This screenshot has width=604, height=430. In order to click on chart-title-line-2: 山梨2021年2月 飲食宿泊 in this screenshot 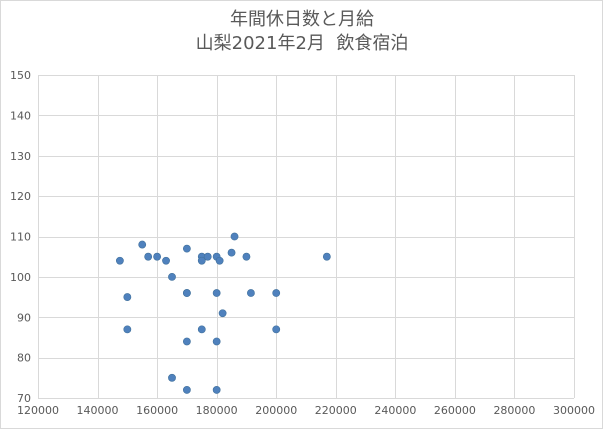, I will do `click(302, 43)`.